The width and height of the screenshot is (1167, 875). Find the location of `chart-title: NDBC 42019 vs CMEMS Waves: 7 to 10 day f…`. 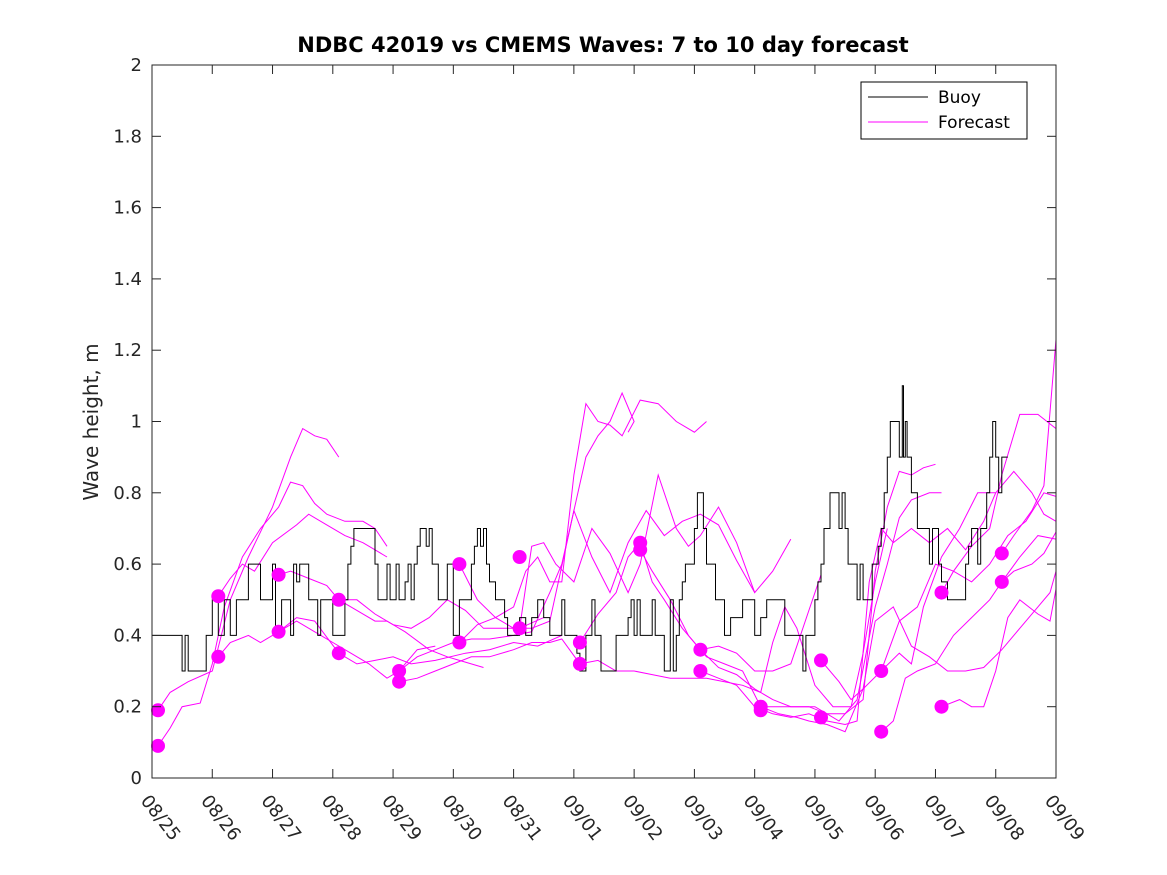

chart-title: NDBC 42019 vs CMEMS Waves: 7 to 10 day f… is located at coordinates (602, 45).